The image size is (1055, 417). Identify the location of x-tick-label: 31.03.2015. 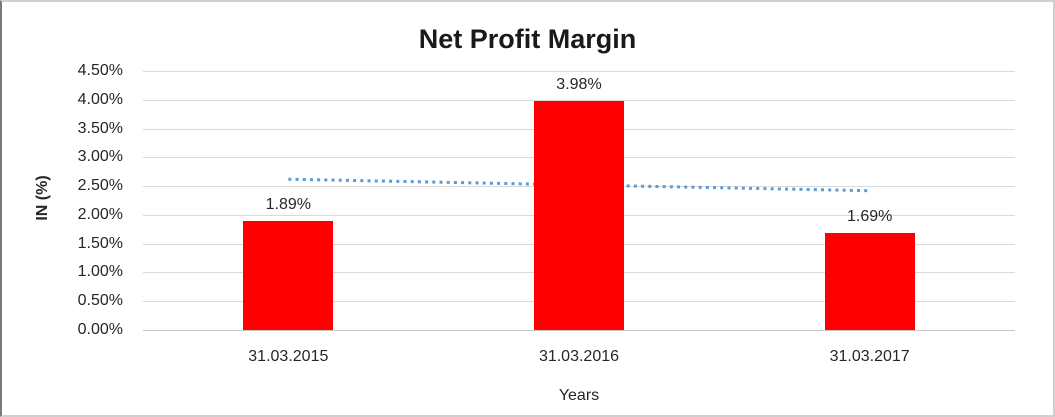
(288, 356).